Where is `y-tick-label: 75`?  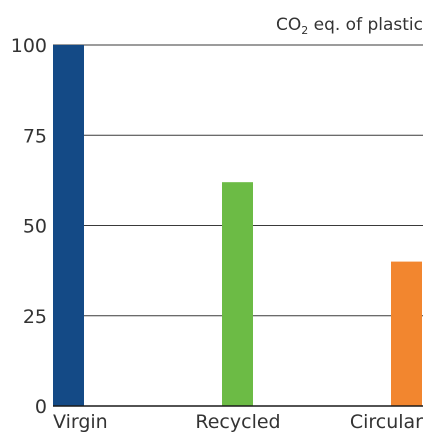
y-tick-label: 75 is located at coordinates (35, 136).